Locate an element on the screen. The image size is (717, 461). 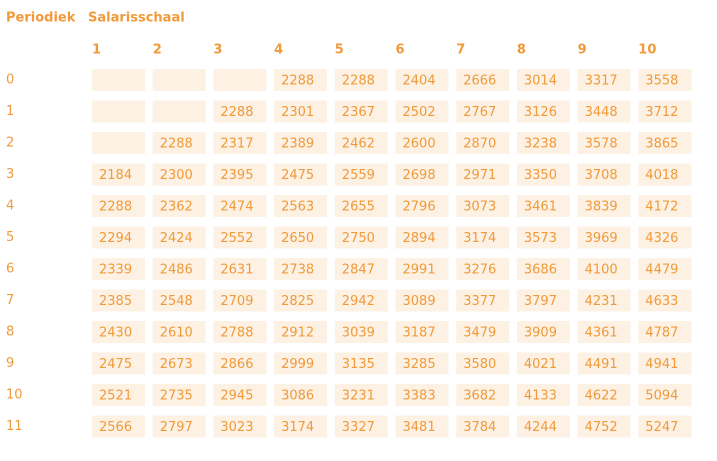
cell-value: 2424 is located at coordinates (176, 238).